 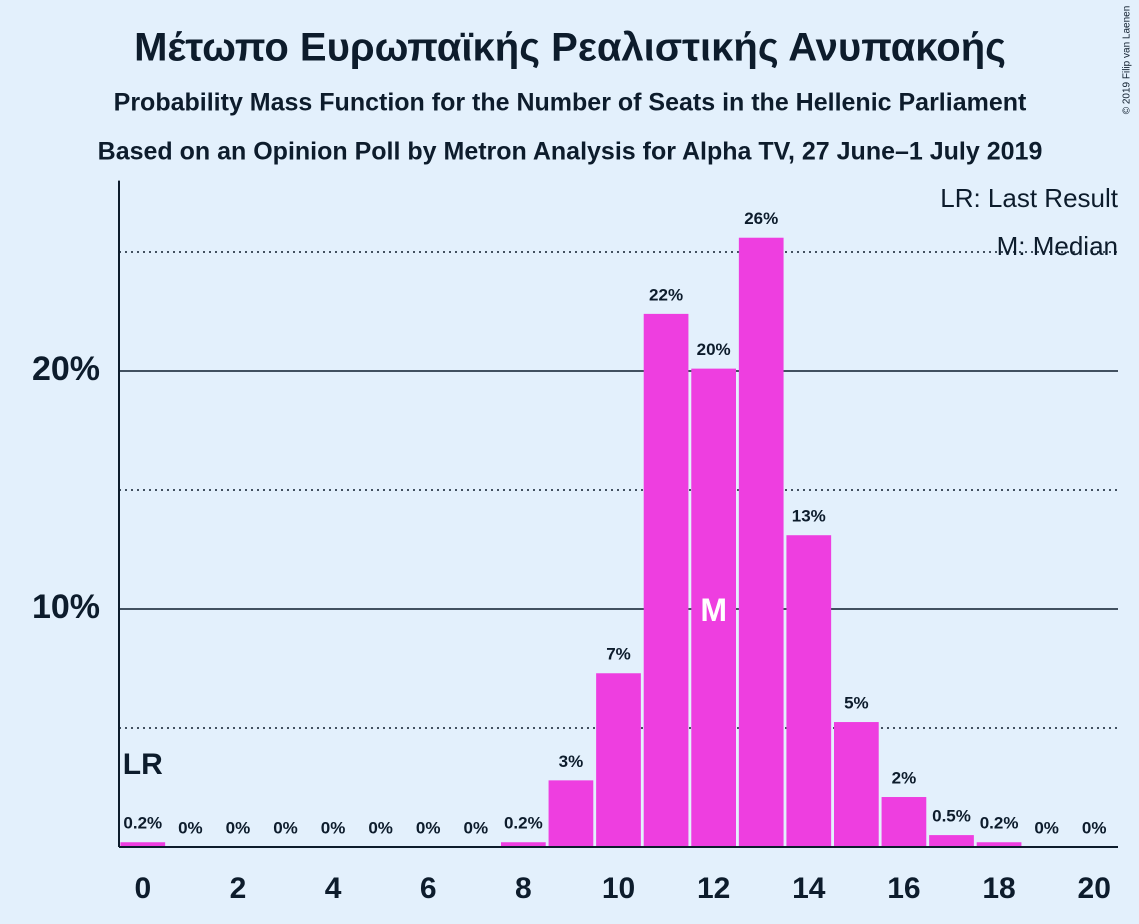 I want to click on value-label: 3%, so click(x=571, y=761).